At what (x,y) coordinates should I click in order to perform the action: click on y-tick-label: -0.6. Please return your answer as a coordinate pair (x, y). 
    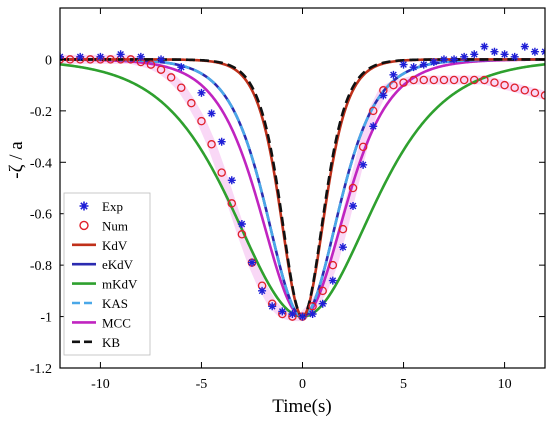
    Looking at the image, I should click on (41, 215).